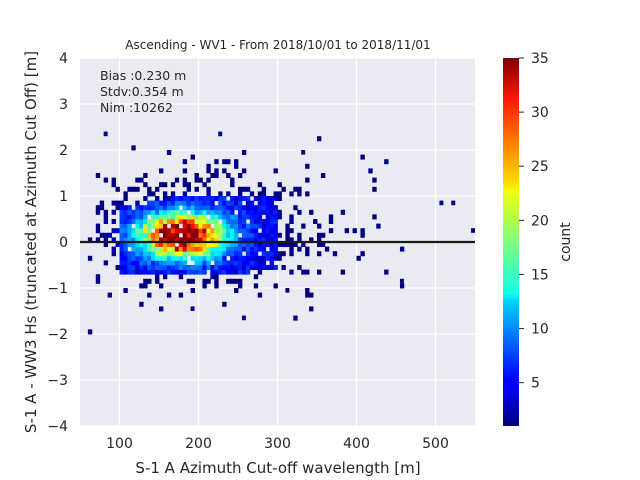 The height and width of the screenshot is (480, 640). Describe the element at coordinates (511, 242) in the screenshot. I see `colorbar` at that location.